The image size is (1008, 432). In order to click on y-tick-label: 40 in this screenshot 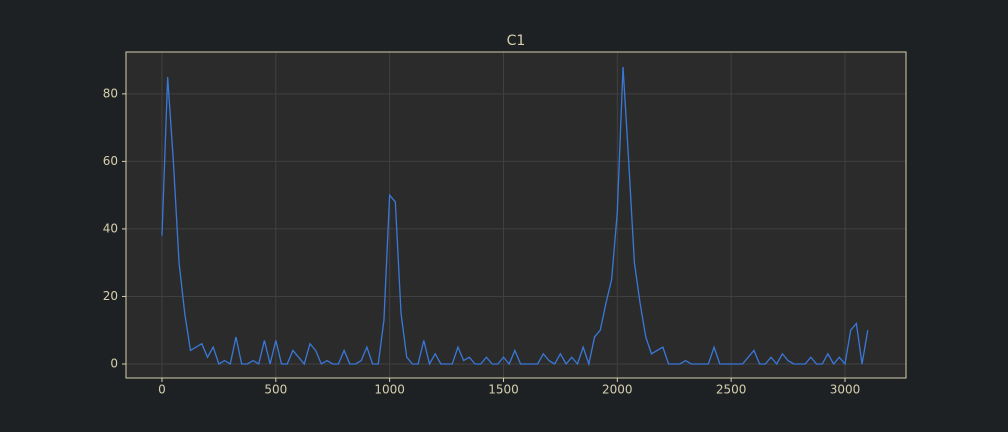, I will do `click(110, 228)`.